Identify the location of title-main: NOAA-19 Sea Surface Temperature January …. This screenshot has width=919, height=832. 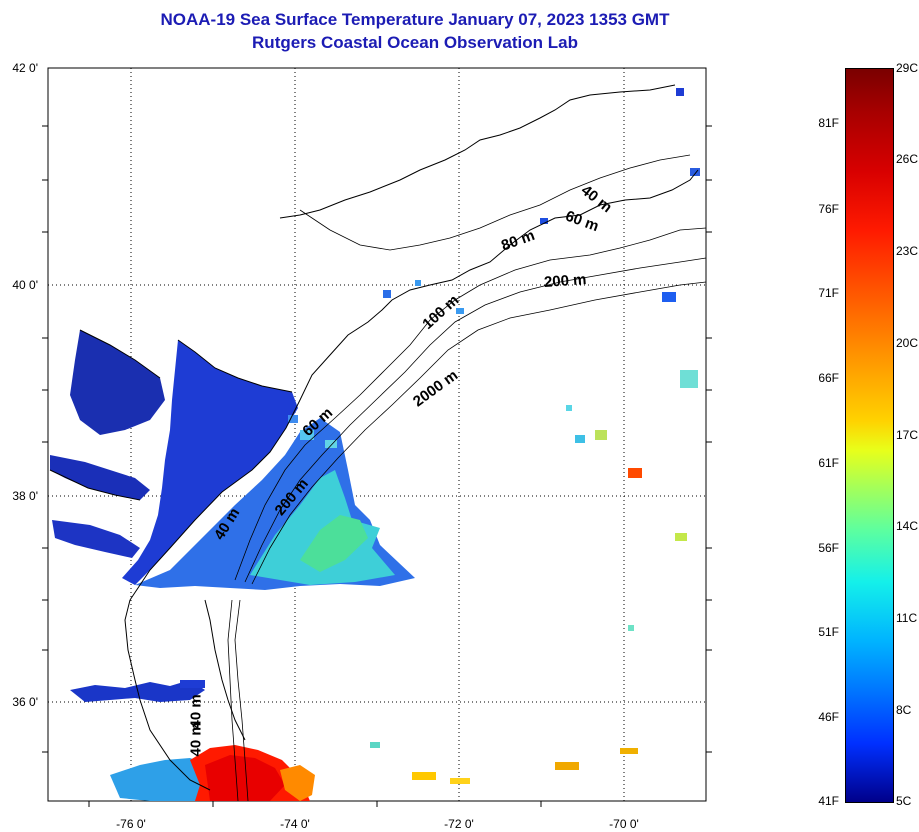
(415, 19).